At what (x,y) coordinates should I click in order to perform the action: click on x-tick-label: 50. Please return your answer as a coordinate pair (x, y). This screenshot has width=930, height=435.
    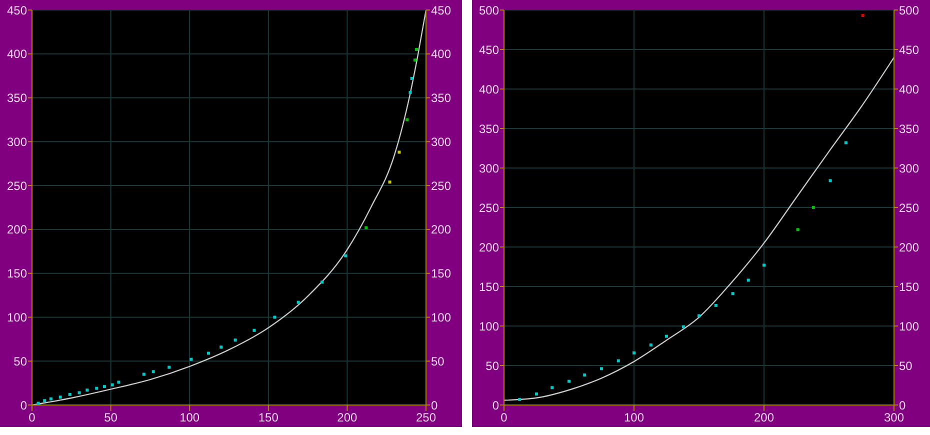
    Looking at the image, I should click on (111, 417).